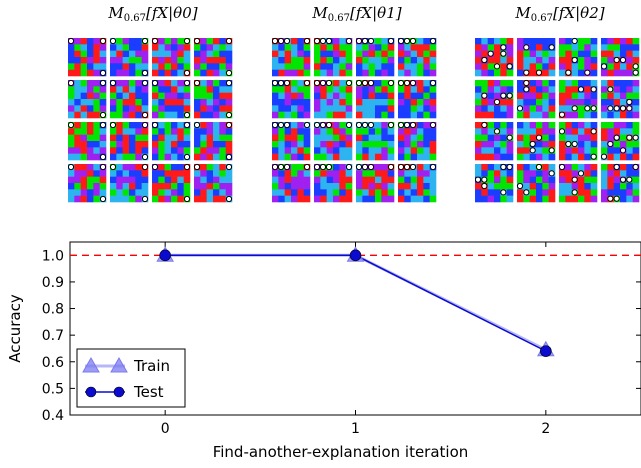 The height and width of the screenshot is (468, 641). What do you see at coordinates (341, 452) in the screenshot?
I see `x-axis-label: Find-another-explanation iteration` at bounding box center [341, 452].